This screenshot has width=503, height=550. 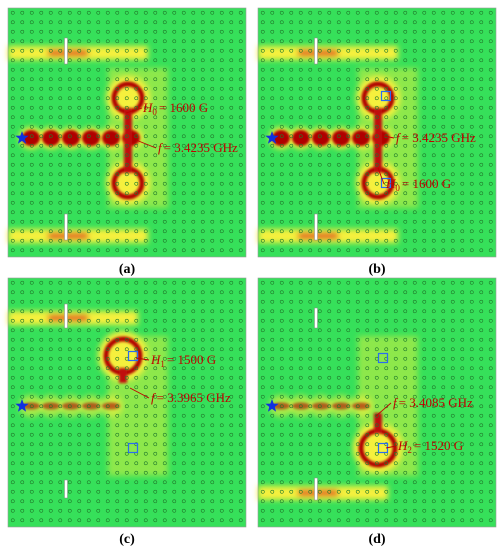 I want to click on panel-label: (c), so click(x=127, y=539).